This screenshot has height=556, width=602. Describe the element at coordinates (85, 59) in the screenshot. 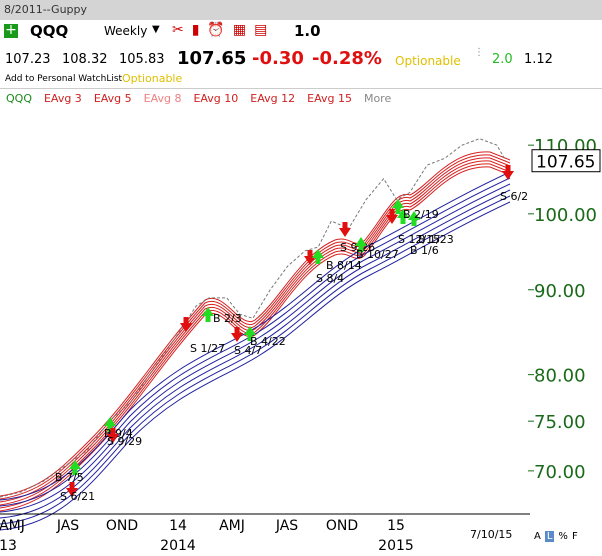

I see `high: 108.32` at that location.